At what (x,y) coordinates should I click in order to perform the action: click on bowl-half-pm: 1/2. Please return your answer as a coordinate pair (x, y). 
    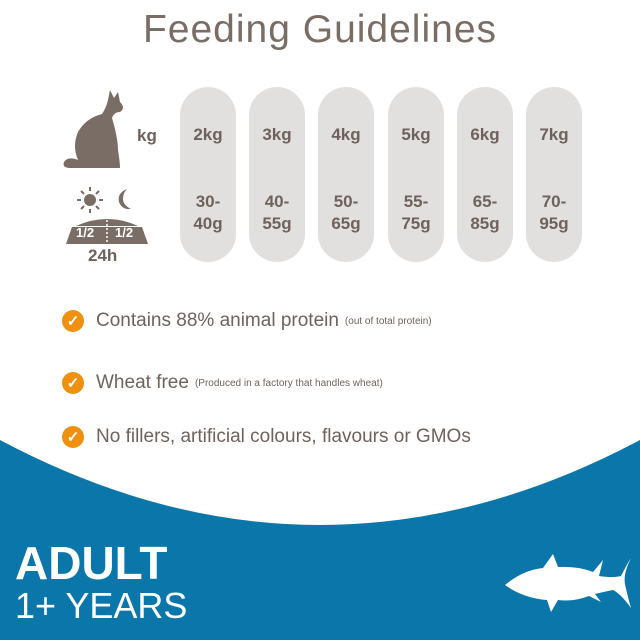
    Looking at the image, I should click on (124, 232).